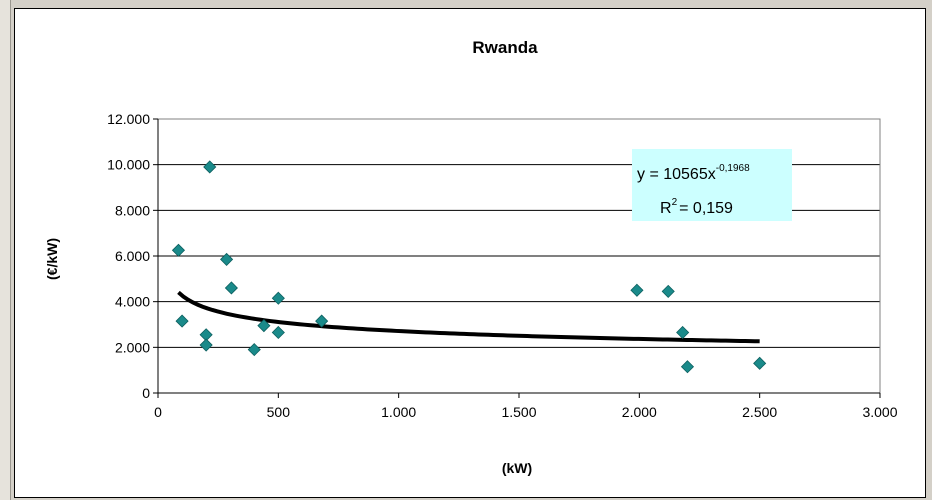  Describe the element at coordinates (675, 202) in the screenshot. I see `r-squared-sup: 2` at that location.